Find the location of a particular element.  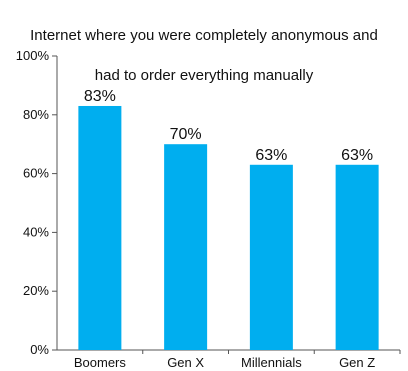

chart-title-line-2: had to order everything manually is located at coordinates (204, 75).